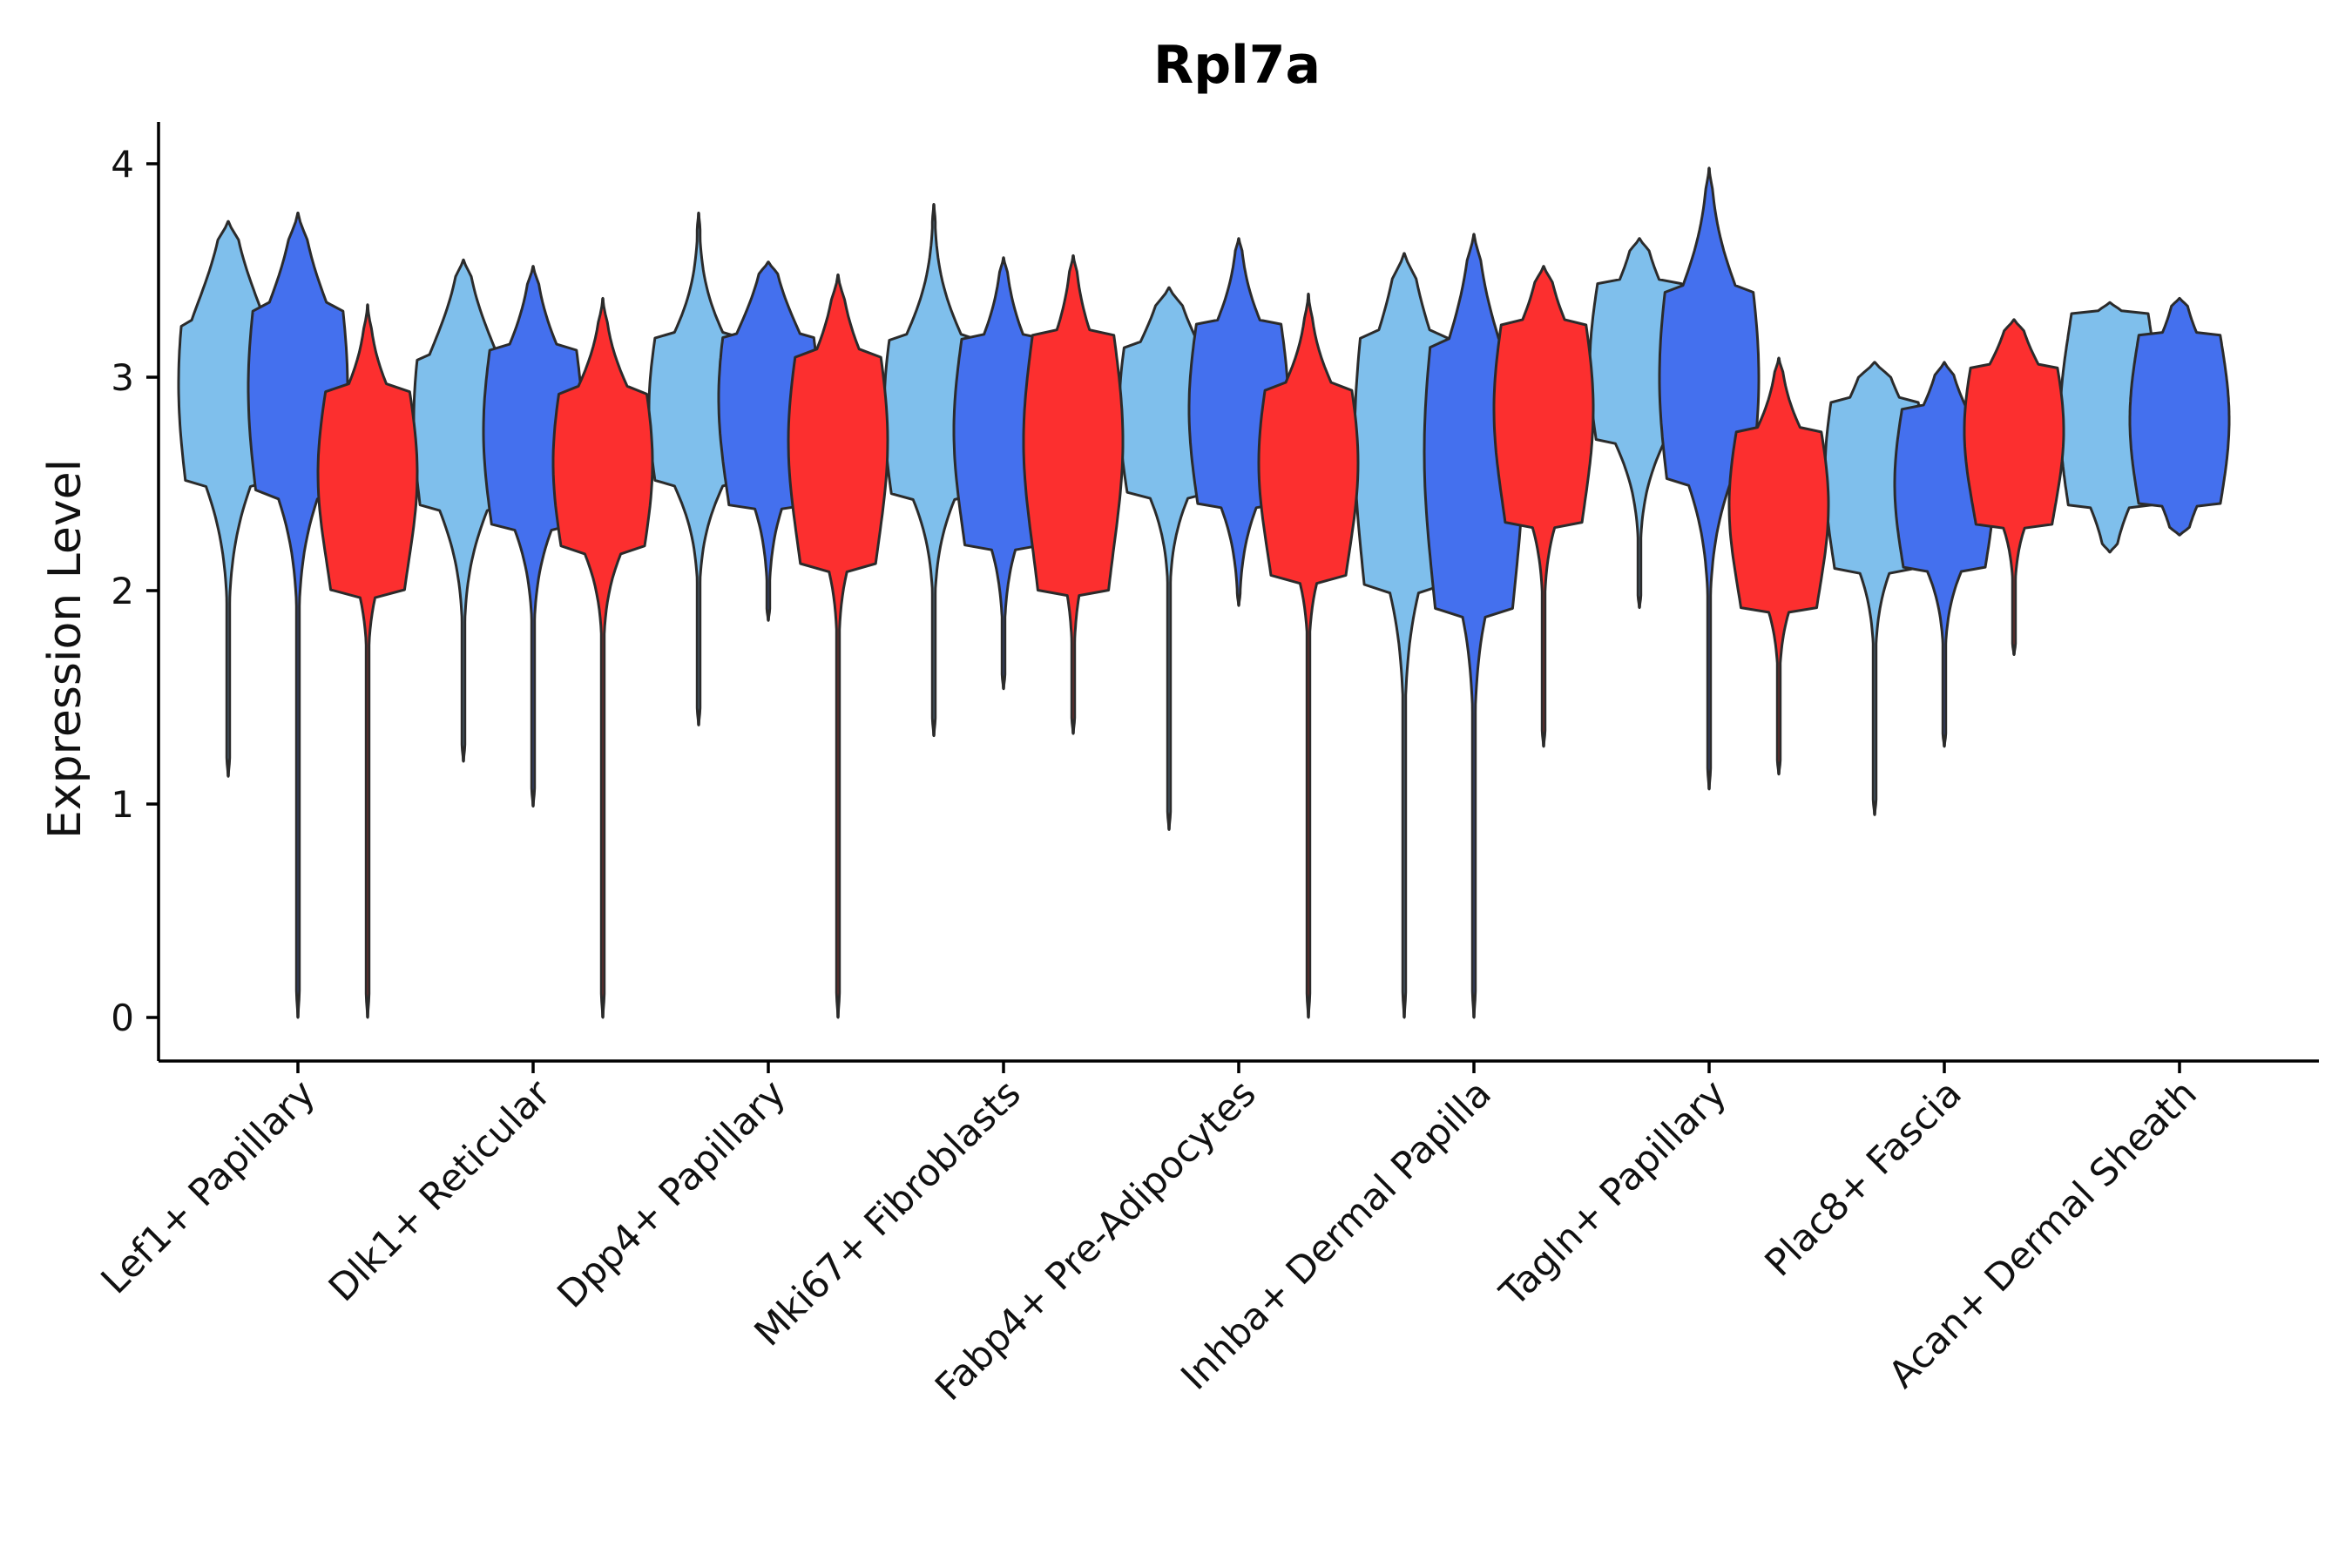 Image resolution: width=2352 pixels, height=1568 pixels. Describe the element at coordinates (122, 164) in the screenshot. I see `y-tick-label: 4` at that location.